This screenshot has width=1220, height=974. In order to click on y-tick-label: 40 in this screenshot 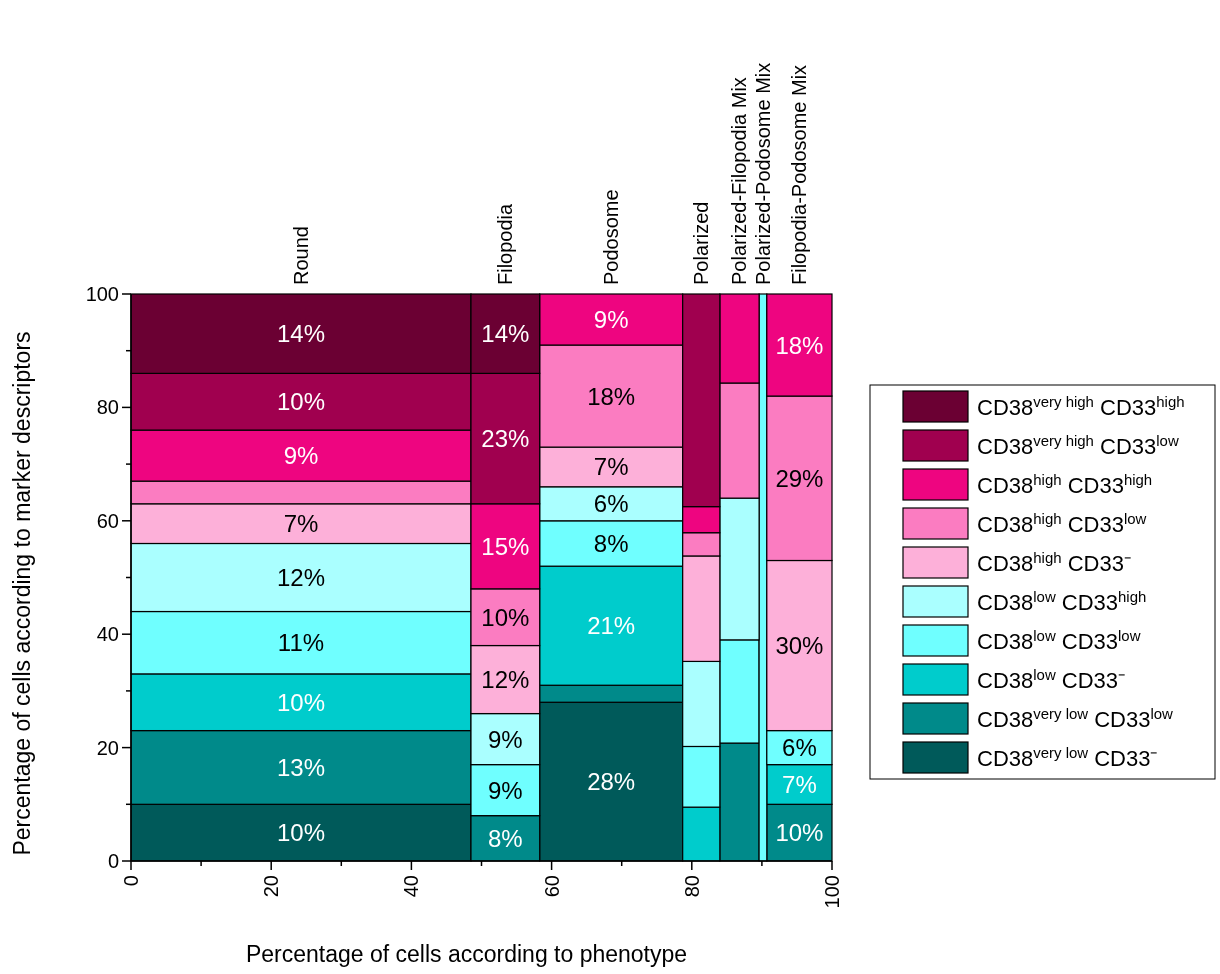, I will do `click(107, 634)`.